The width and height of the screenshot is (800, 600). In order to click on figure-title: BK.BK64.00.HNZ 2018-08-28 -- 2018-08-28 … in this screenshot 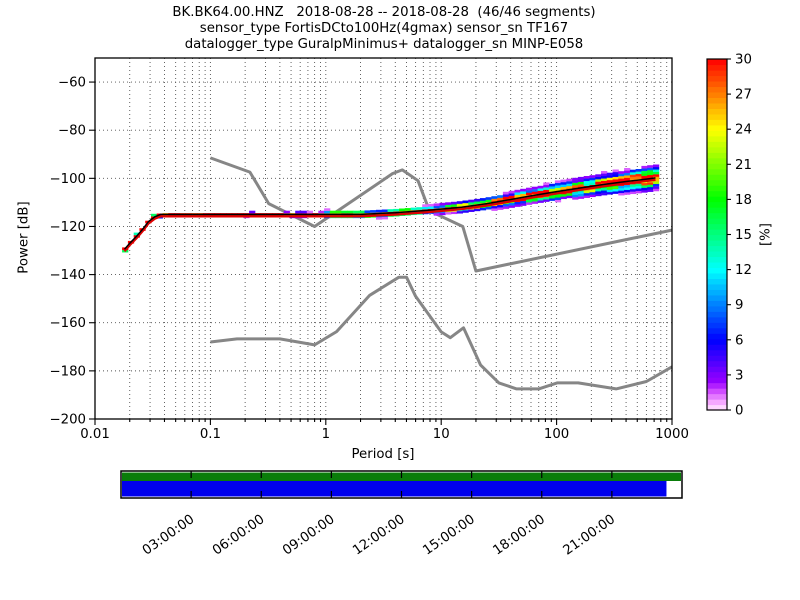, I will do `click(384, 12)`.